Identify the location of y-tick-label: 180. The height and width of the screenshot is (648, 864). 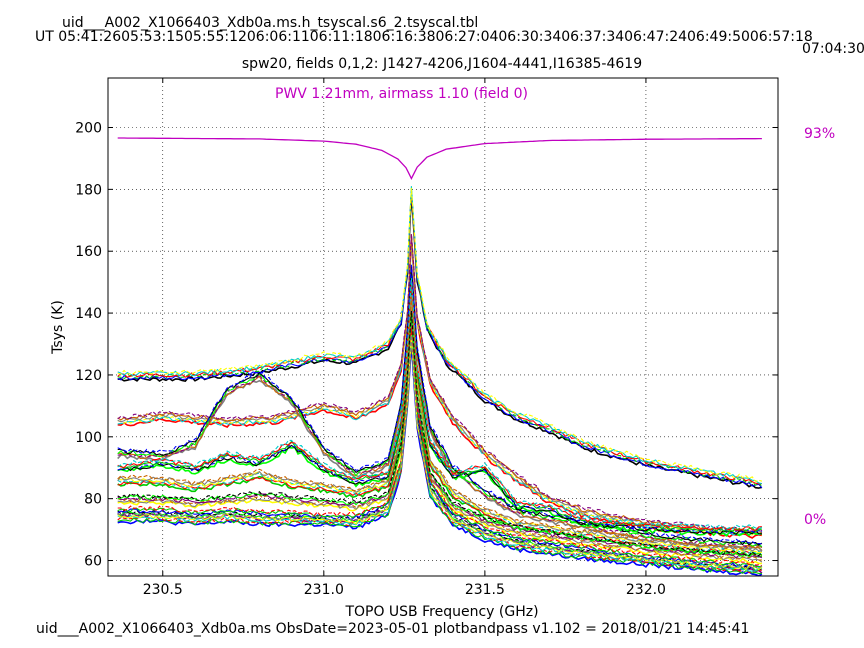
(88, 190).